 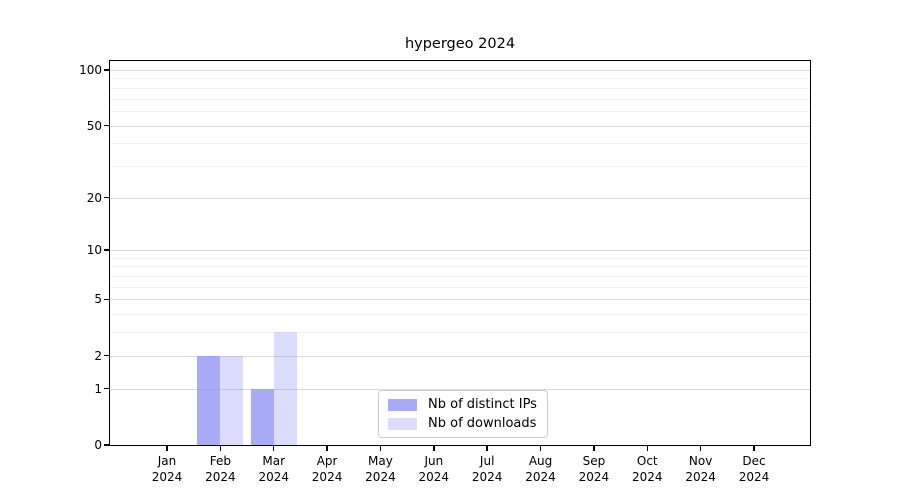 What do you see at coordinates (90, 70) in the screenshot?
I see `y-tick-label-100: 100` at bounding box center [90, 70].